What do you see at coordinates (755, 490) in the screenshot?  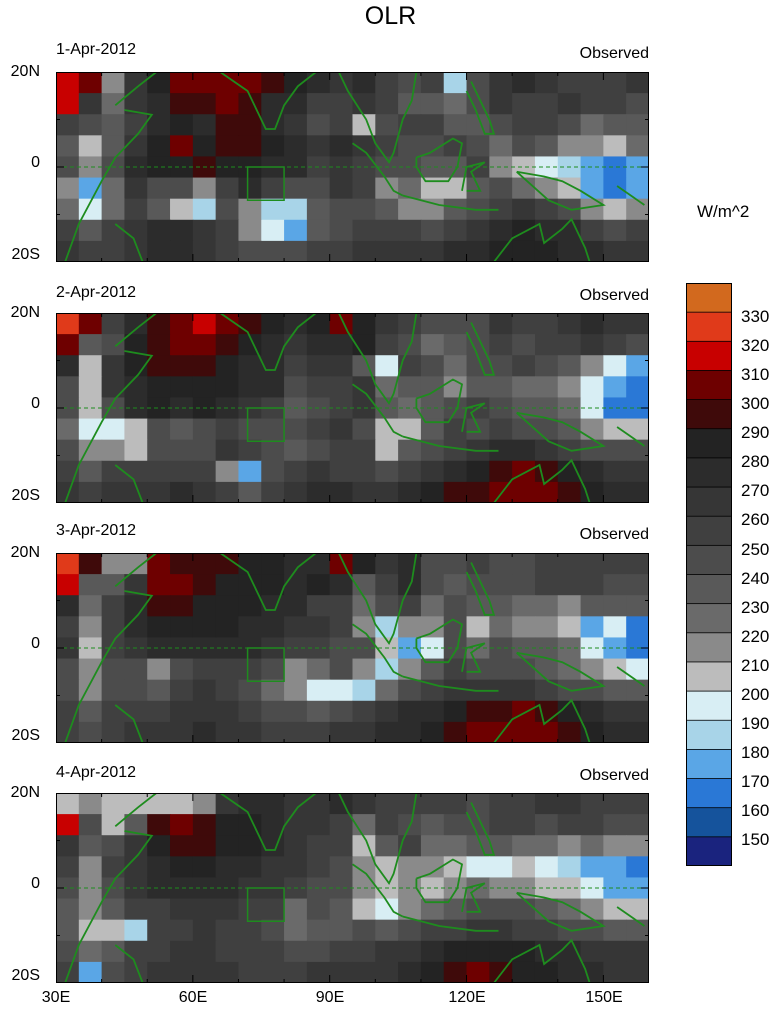 I see `colorbar-label: 270` at bounding box center [755, 490].